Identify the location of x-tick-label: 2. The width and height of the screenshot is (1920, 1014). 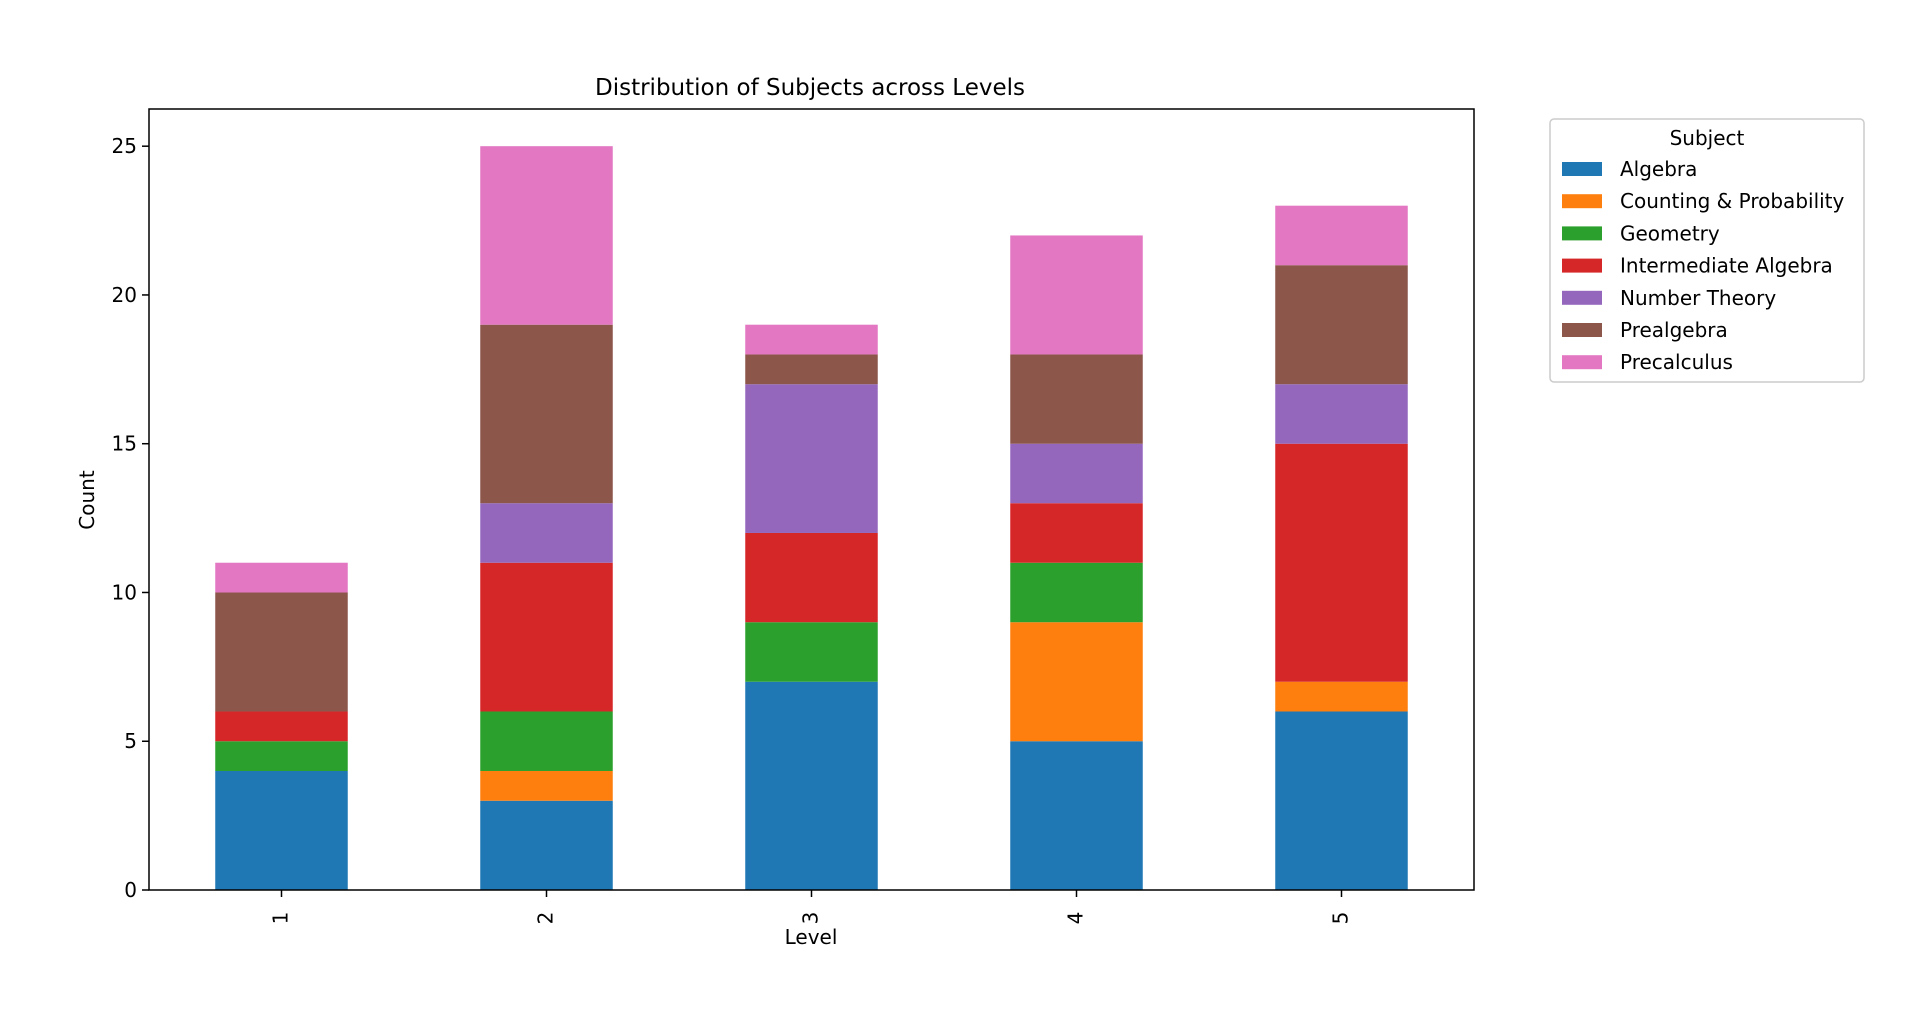
(546, 918).